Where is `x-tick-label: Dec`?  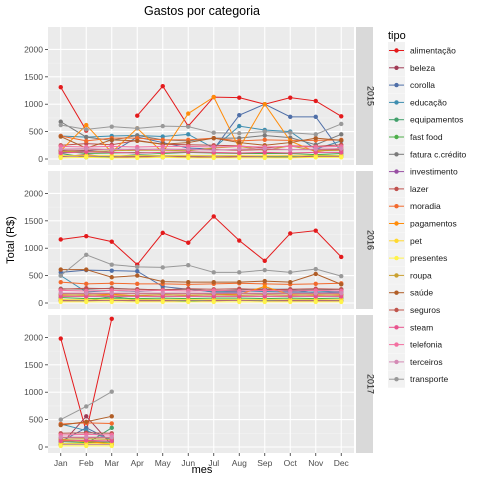
x-tick-label: Dec is located at coordinates (342, 463).